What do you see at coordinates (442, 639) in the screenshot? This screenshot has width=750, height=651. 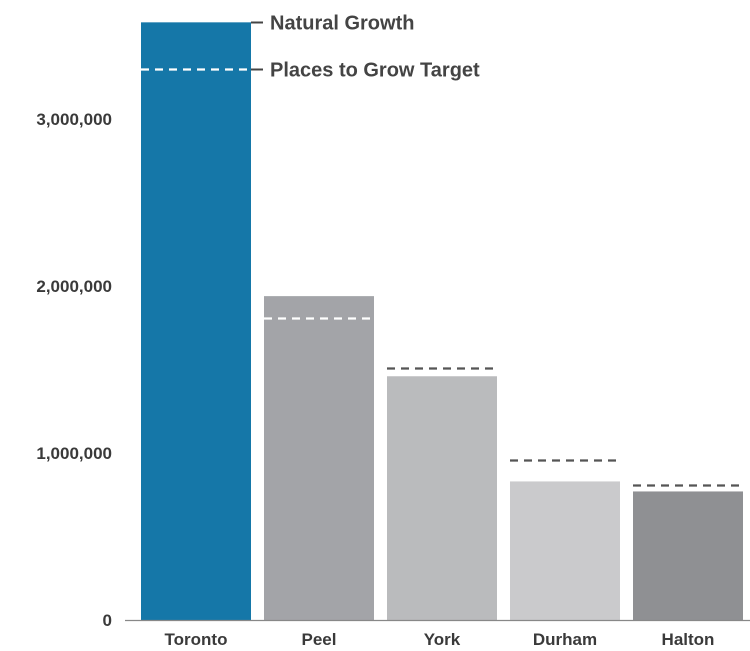 I see `x-tick-label-york: York` at bounding box center [442, 639].